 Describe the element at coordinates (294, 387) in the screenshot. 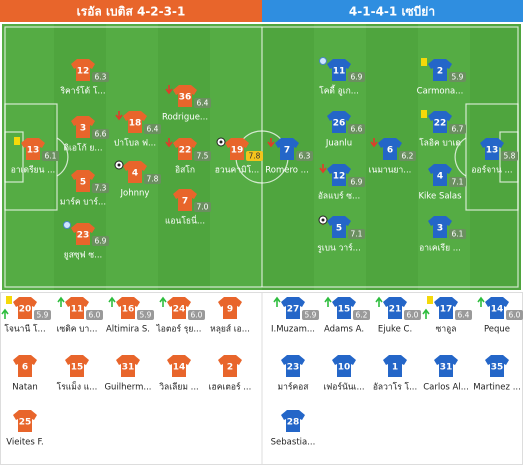

I see `player-name: มาร์คอส` at that location.